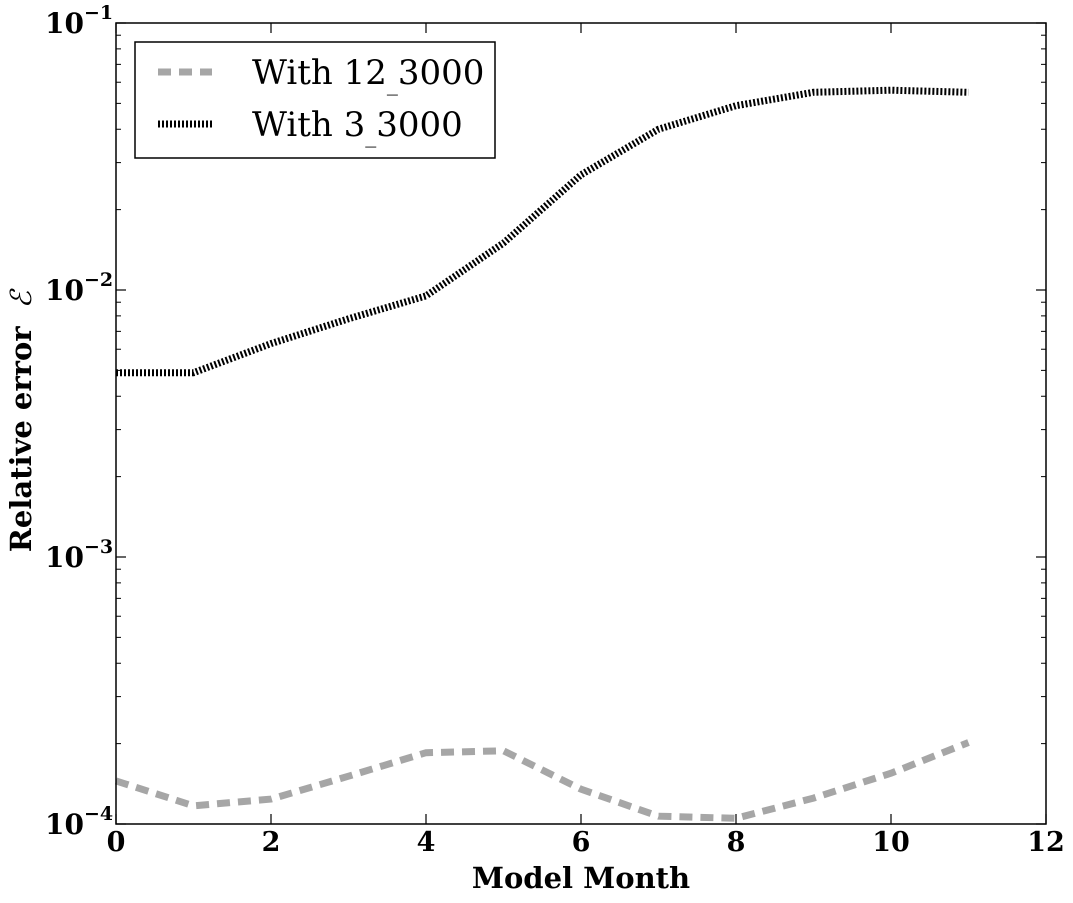 This screenshot has height=903, width=1073. What do you see at coordinates (581, 842) in the screenshot?
I see `x-tick-label: 6` at bounding box center [581, 842].